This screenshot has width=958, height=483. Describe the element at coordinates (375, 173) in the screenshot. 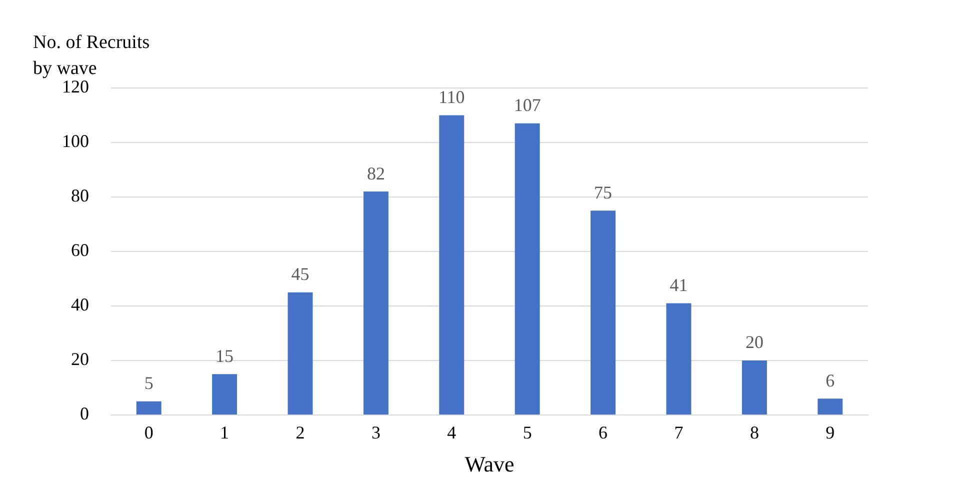

I see `data-label: 82` at that location.